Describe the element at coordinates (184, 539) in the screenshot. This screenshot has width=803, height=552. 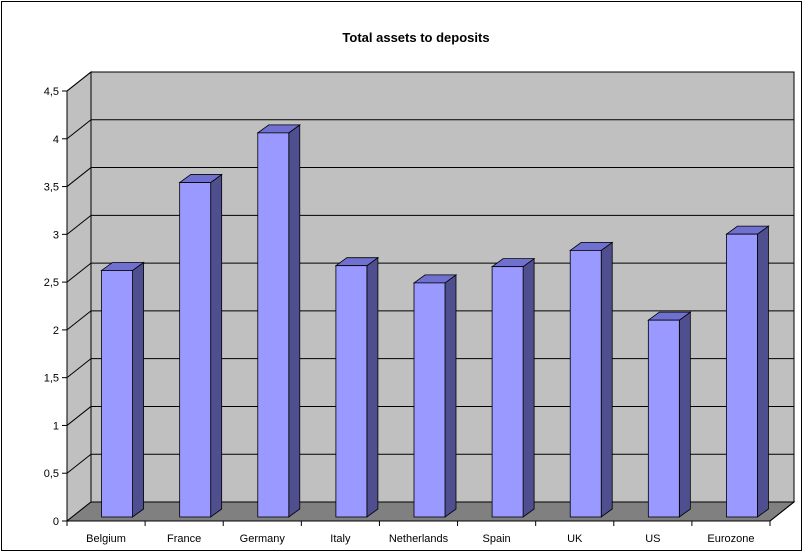
I see `x-tick-label: France` at that location.